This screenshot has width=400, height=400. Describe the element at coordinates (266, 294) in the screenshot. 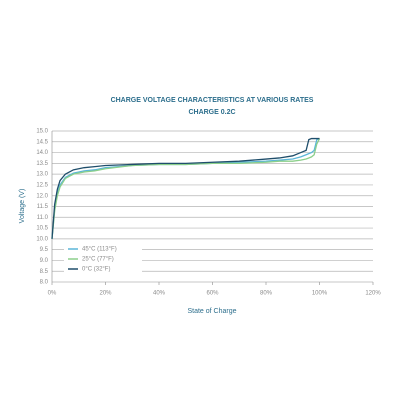

I see `x-tick-label: 80%` at that location.